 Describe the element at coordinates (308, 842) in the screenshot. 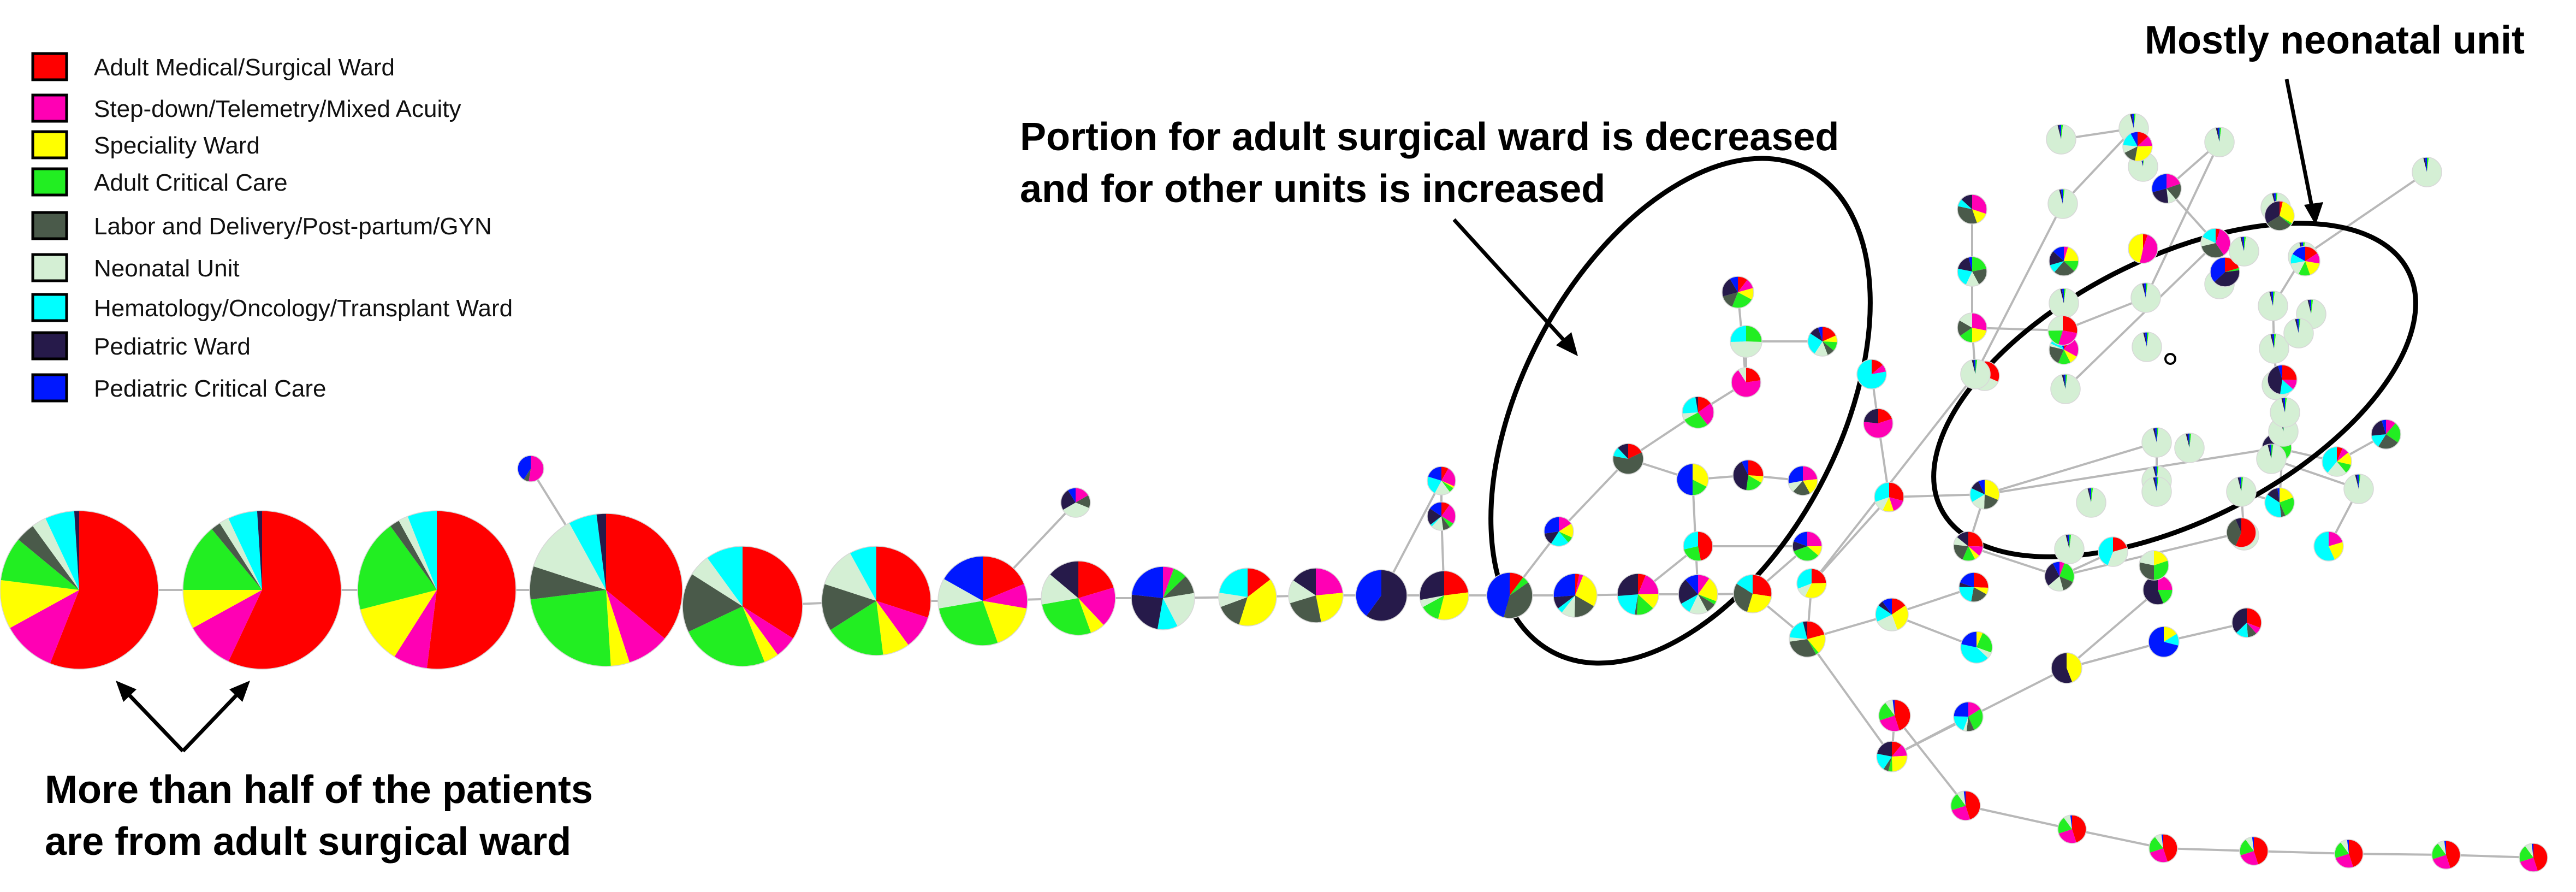

I see `annotation-adult-ward-line2: are from adult surgical ward` at that location.